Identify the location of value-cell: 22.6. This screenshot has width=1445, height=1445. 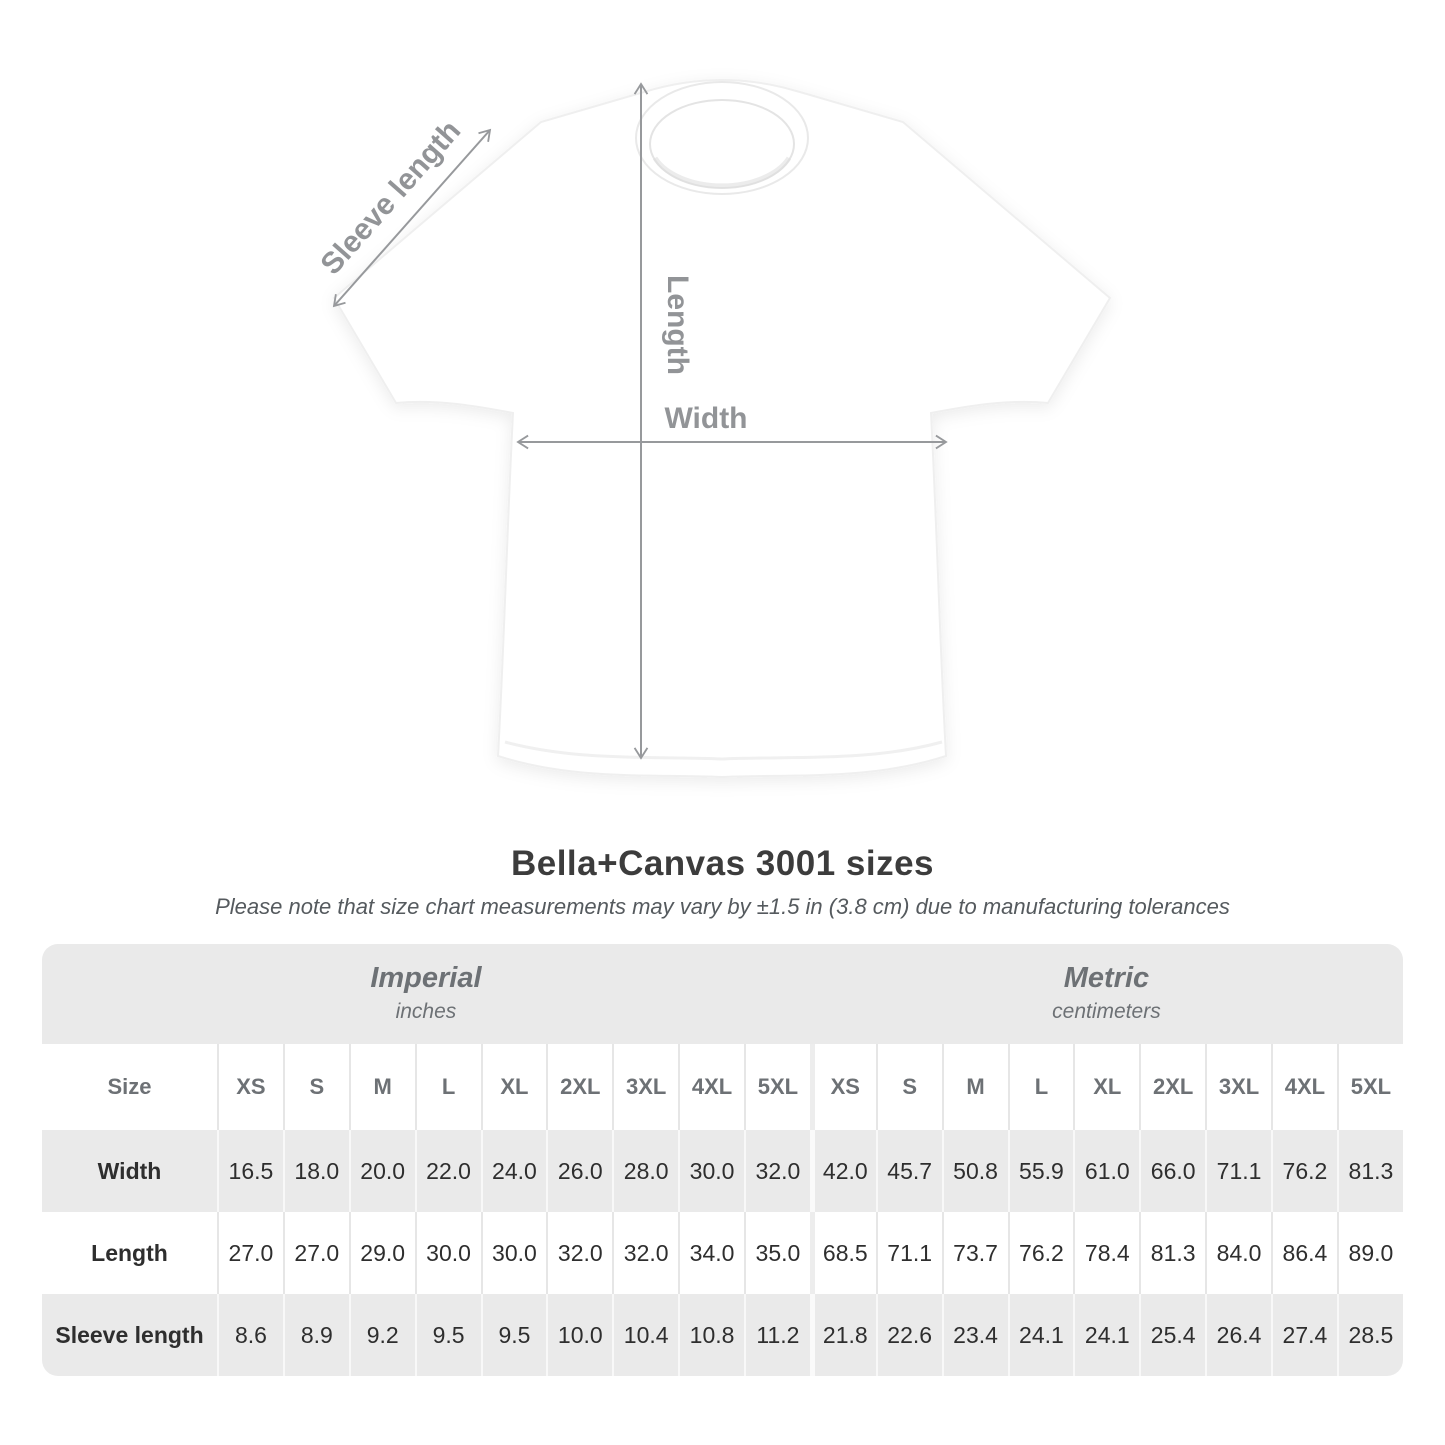
(908, 1335).